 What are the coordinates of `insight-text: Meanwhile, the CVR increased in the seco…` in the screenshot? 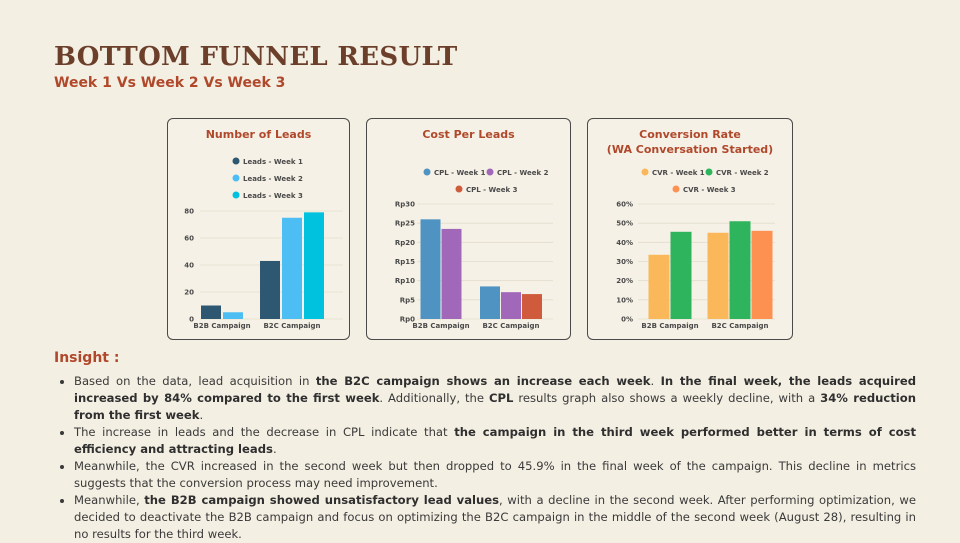 It's located at (495, 474).